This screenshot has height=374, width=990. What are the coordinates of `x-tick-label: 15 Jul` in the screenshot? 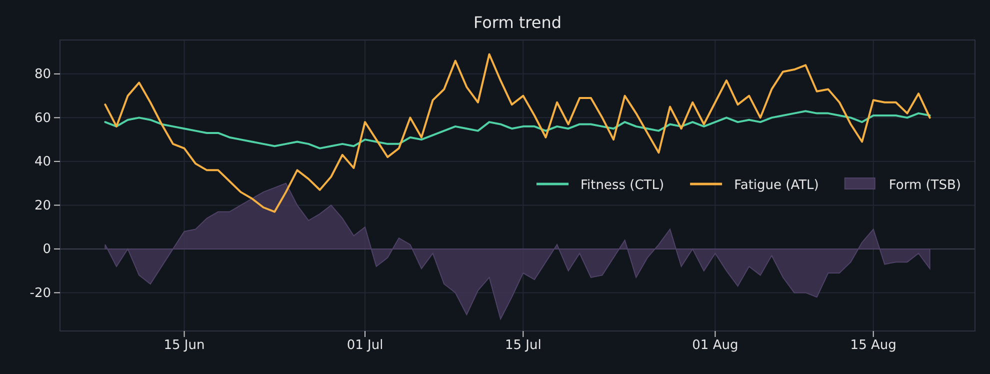 It's located at (523, 346).